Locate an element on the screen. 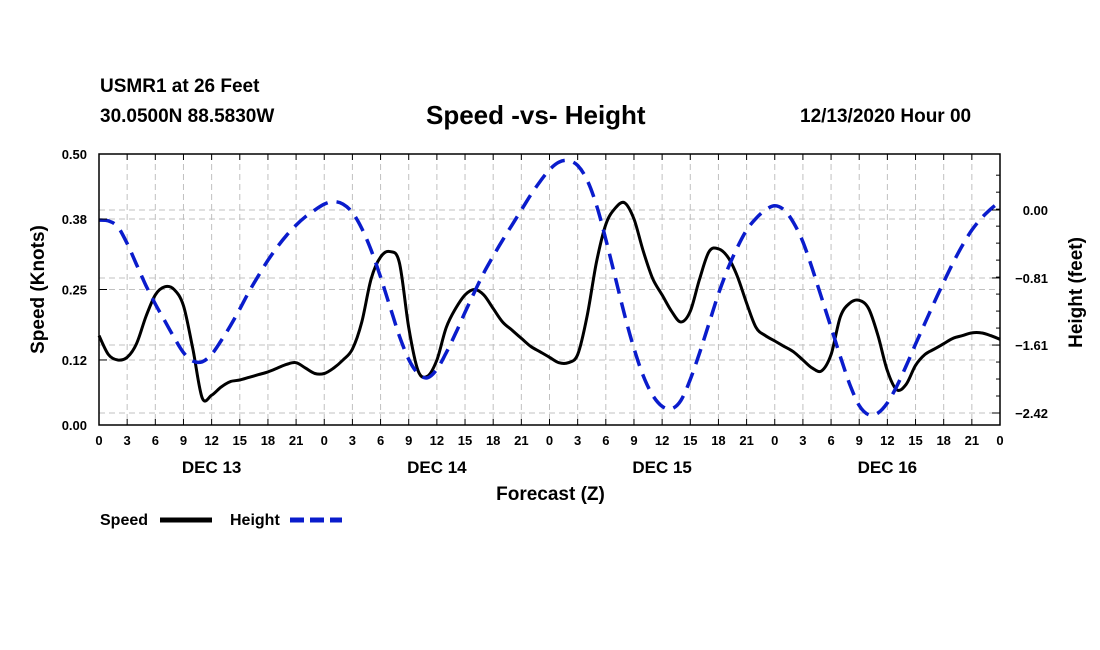 The image size is (1100, 650). y-tick-label: 0.50 is located at coordinates (74, 154).